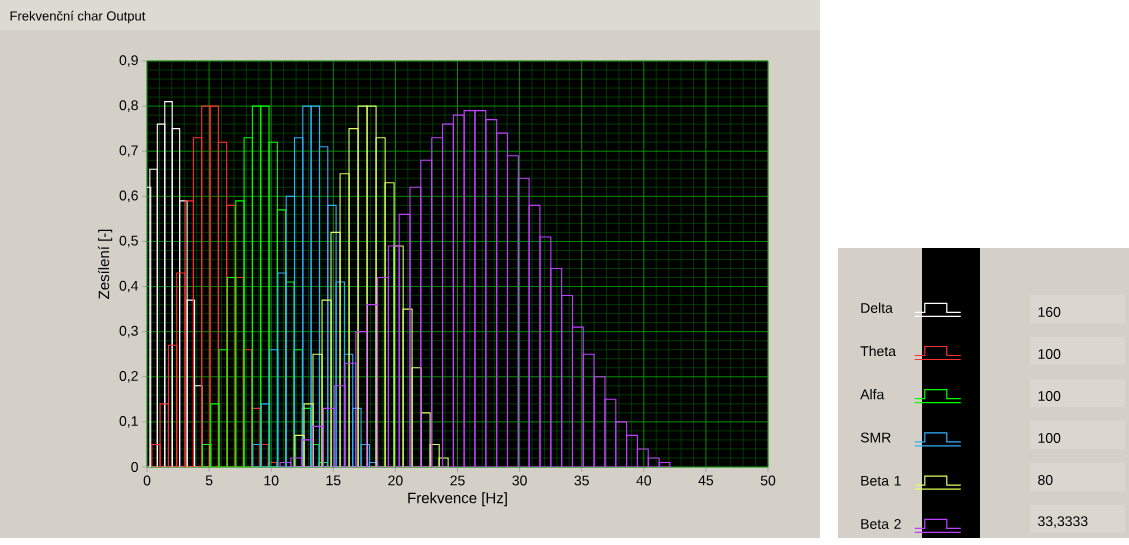  What do you see at coordinates (129, 286) in the screenshot?
I see `y-tick-label: 0,4` at bounding box center [129, 286].